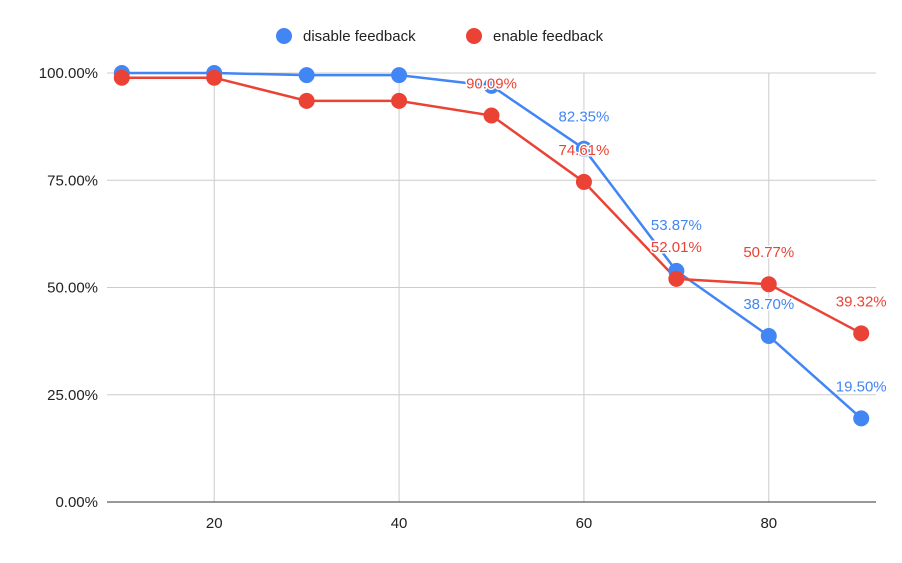 This screenshot has height=563, width=902. I want to click on data-label: 39.32%, so click(861, 301).